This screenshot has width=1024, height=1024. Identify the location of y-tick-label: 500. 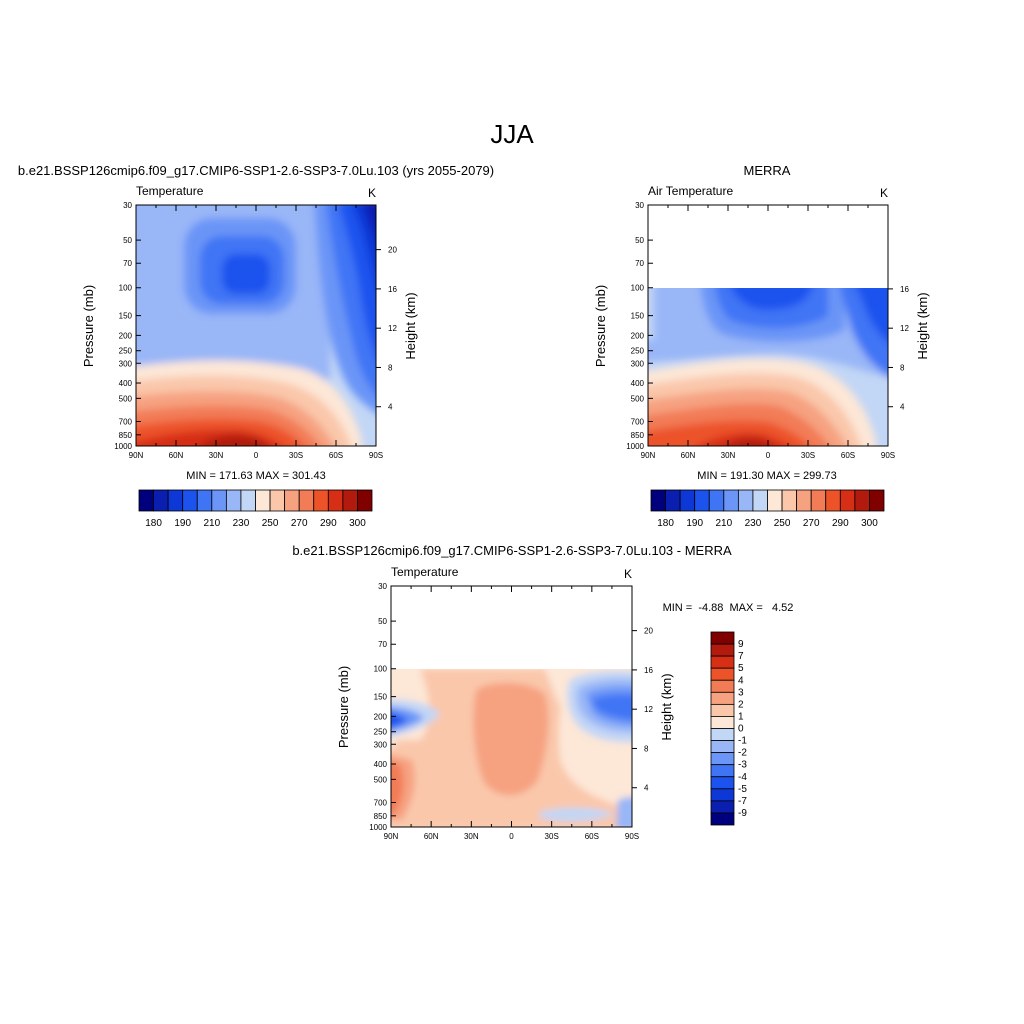
(638, 398).